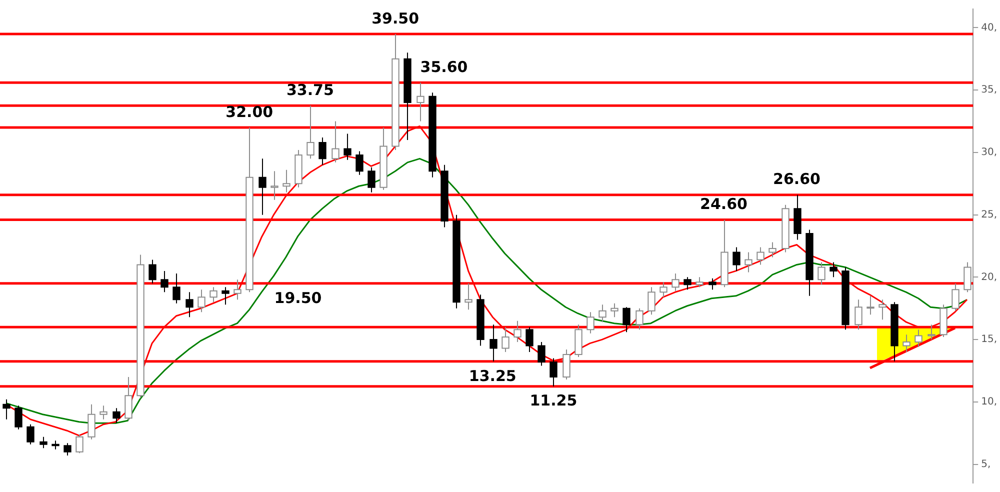 The height and width of the screenshot is (492, 1000). What do you see at coordinates (989, 402) in the screenshot?
I see `y-tick-label: 10,` at bounding box center [989, 402].